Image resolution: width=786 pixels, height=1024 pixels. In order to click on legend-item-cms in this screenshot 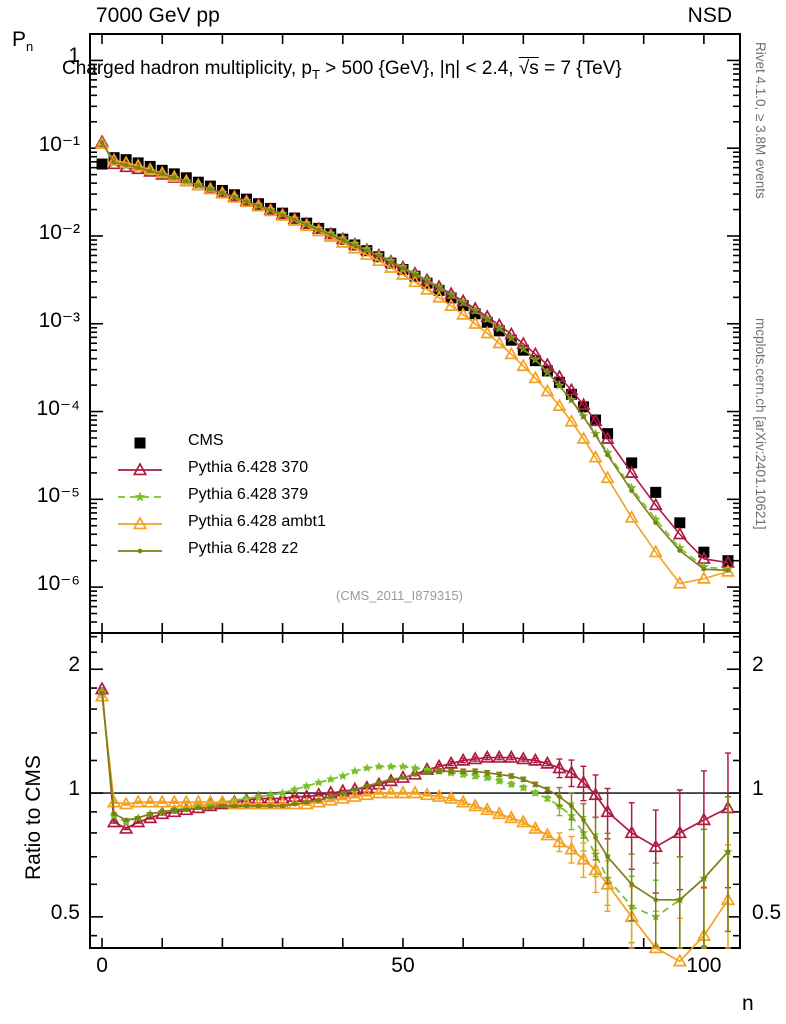, I will do `click(140, 443)`.